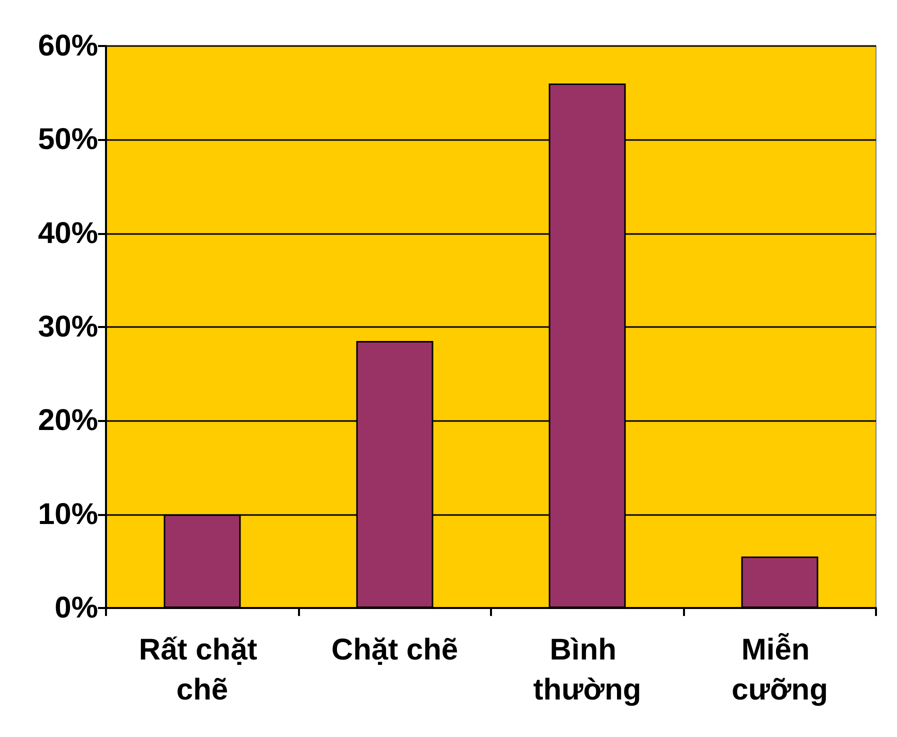  What do you see at coordinates (68, 139) in the screenshot?
I see `y-tick-label: 50%` at bounding box center [68, 139].